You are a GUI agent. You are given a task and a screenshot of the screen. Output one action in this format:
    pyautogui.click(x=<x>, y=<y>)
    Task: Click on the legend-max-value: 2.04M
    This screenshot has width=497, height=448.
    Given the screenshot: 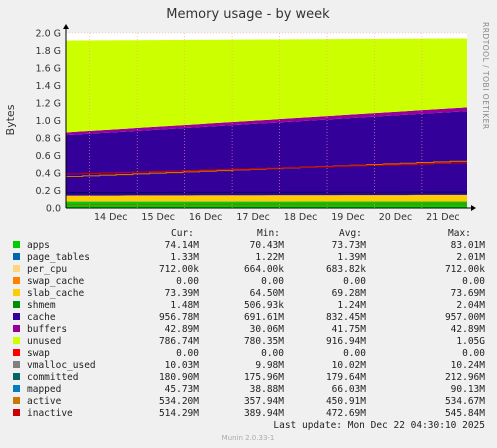 What is the action you would take?
    pyautogui.click(x=470, y=305)
    